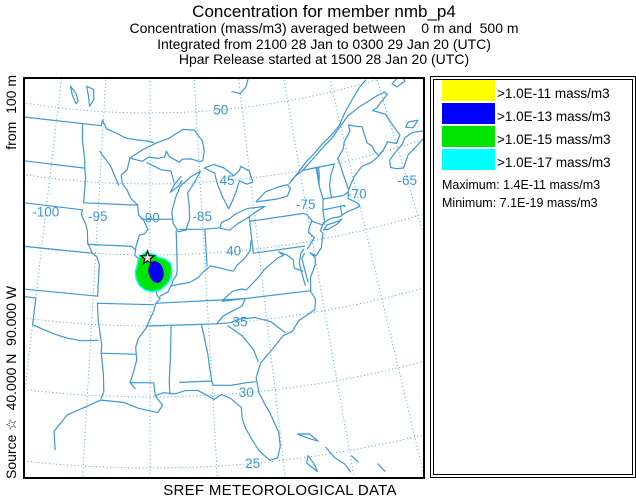  What do you see at coordinates (220, 109) in the screenshot?
I see `latitude-label: 50` at bounding box center [220, 109].